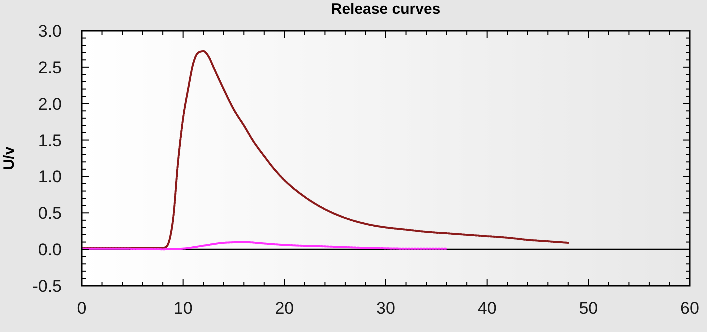 This screenshot has width=707, height=332. Describe the element at coordinates (82, 308) in the screenshot. I see `x-tick-label: 0` at that location.